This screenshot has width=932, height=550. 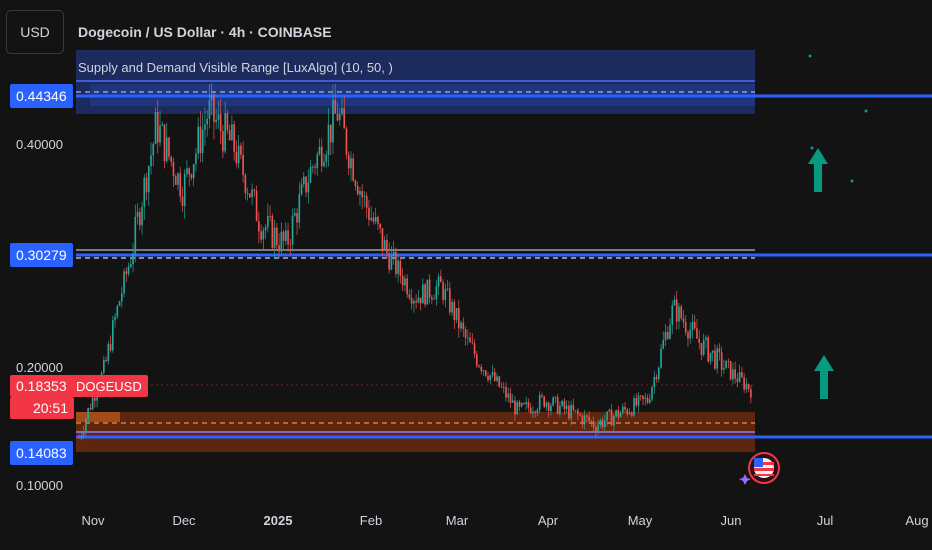 I want to click on us-election-event-icon, so click(x=759, y=468).